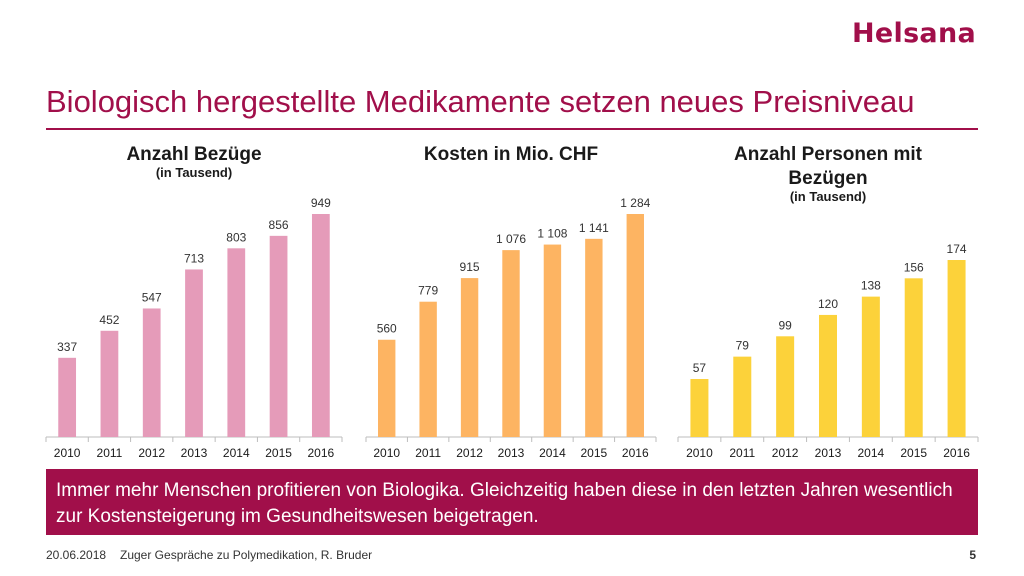 The height and width of the screenshot is (576, 1024). What do you see at coordinates (279, 225) in the screenshot?
I see `data-label: 856` at bounding box center [279, 225].